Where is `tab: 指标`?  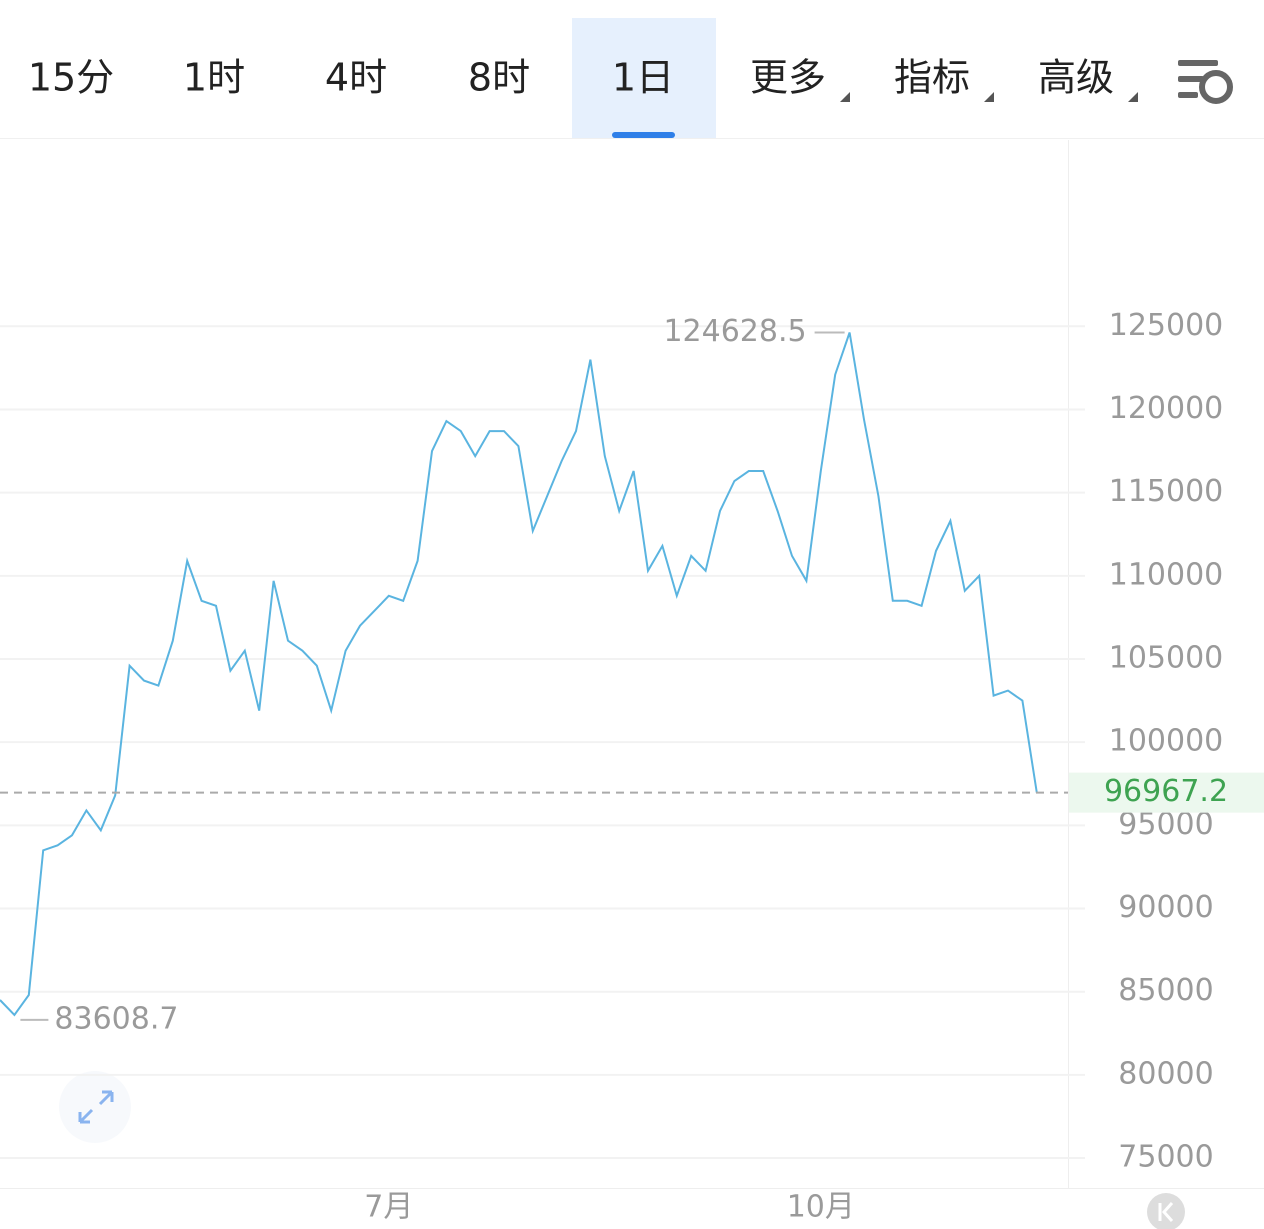
tab: 指标 is located at coordinates (932, 78).